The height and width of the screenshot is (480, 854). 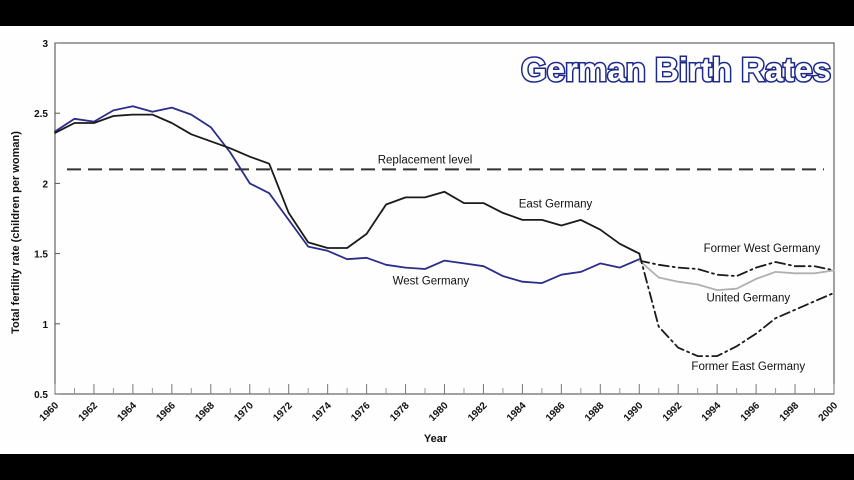 What do you see at coordinates (166, 412) in the screenshot?
I see `x-tick-label: 1966` at bounding box center [166, 412].